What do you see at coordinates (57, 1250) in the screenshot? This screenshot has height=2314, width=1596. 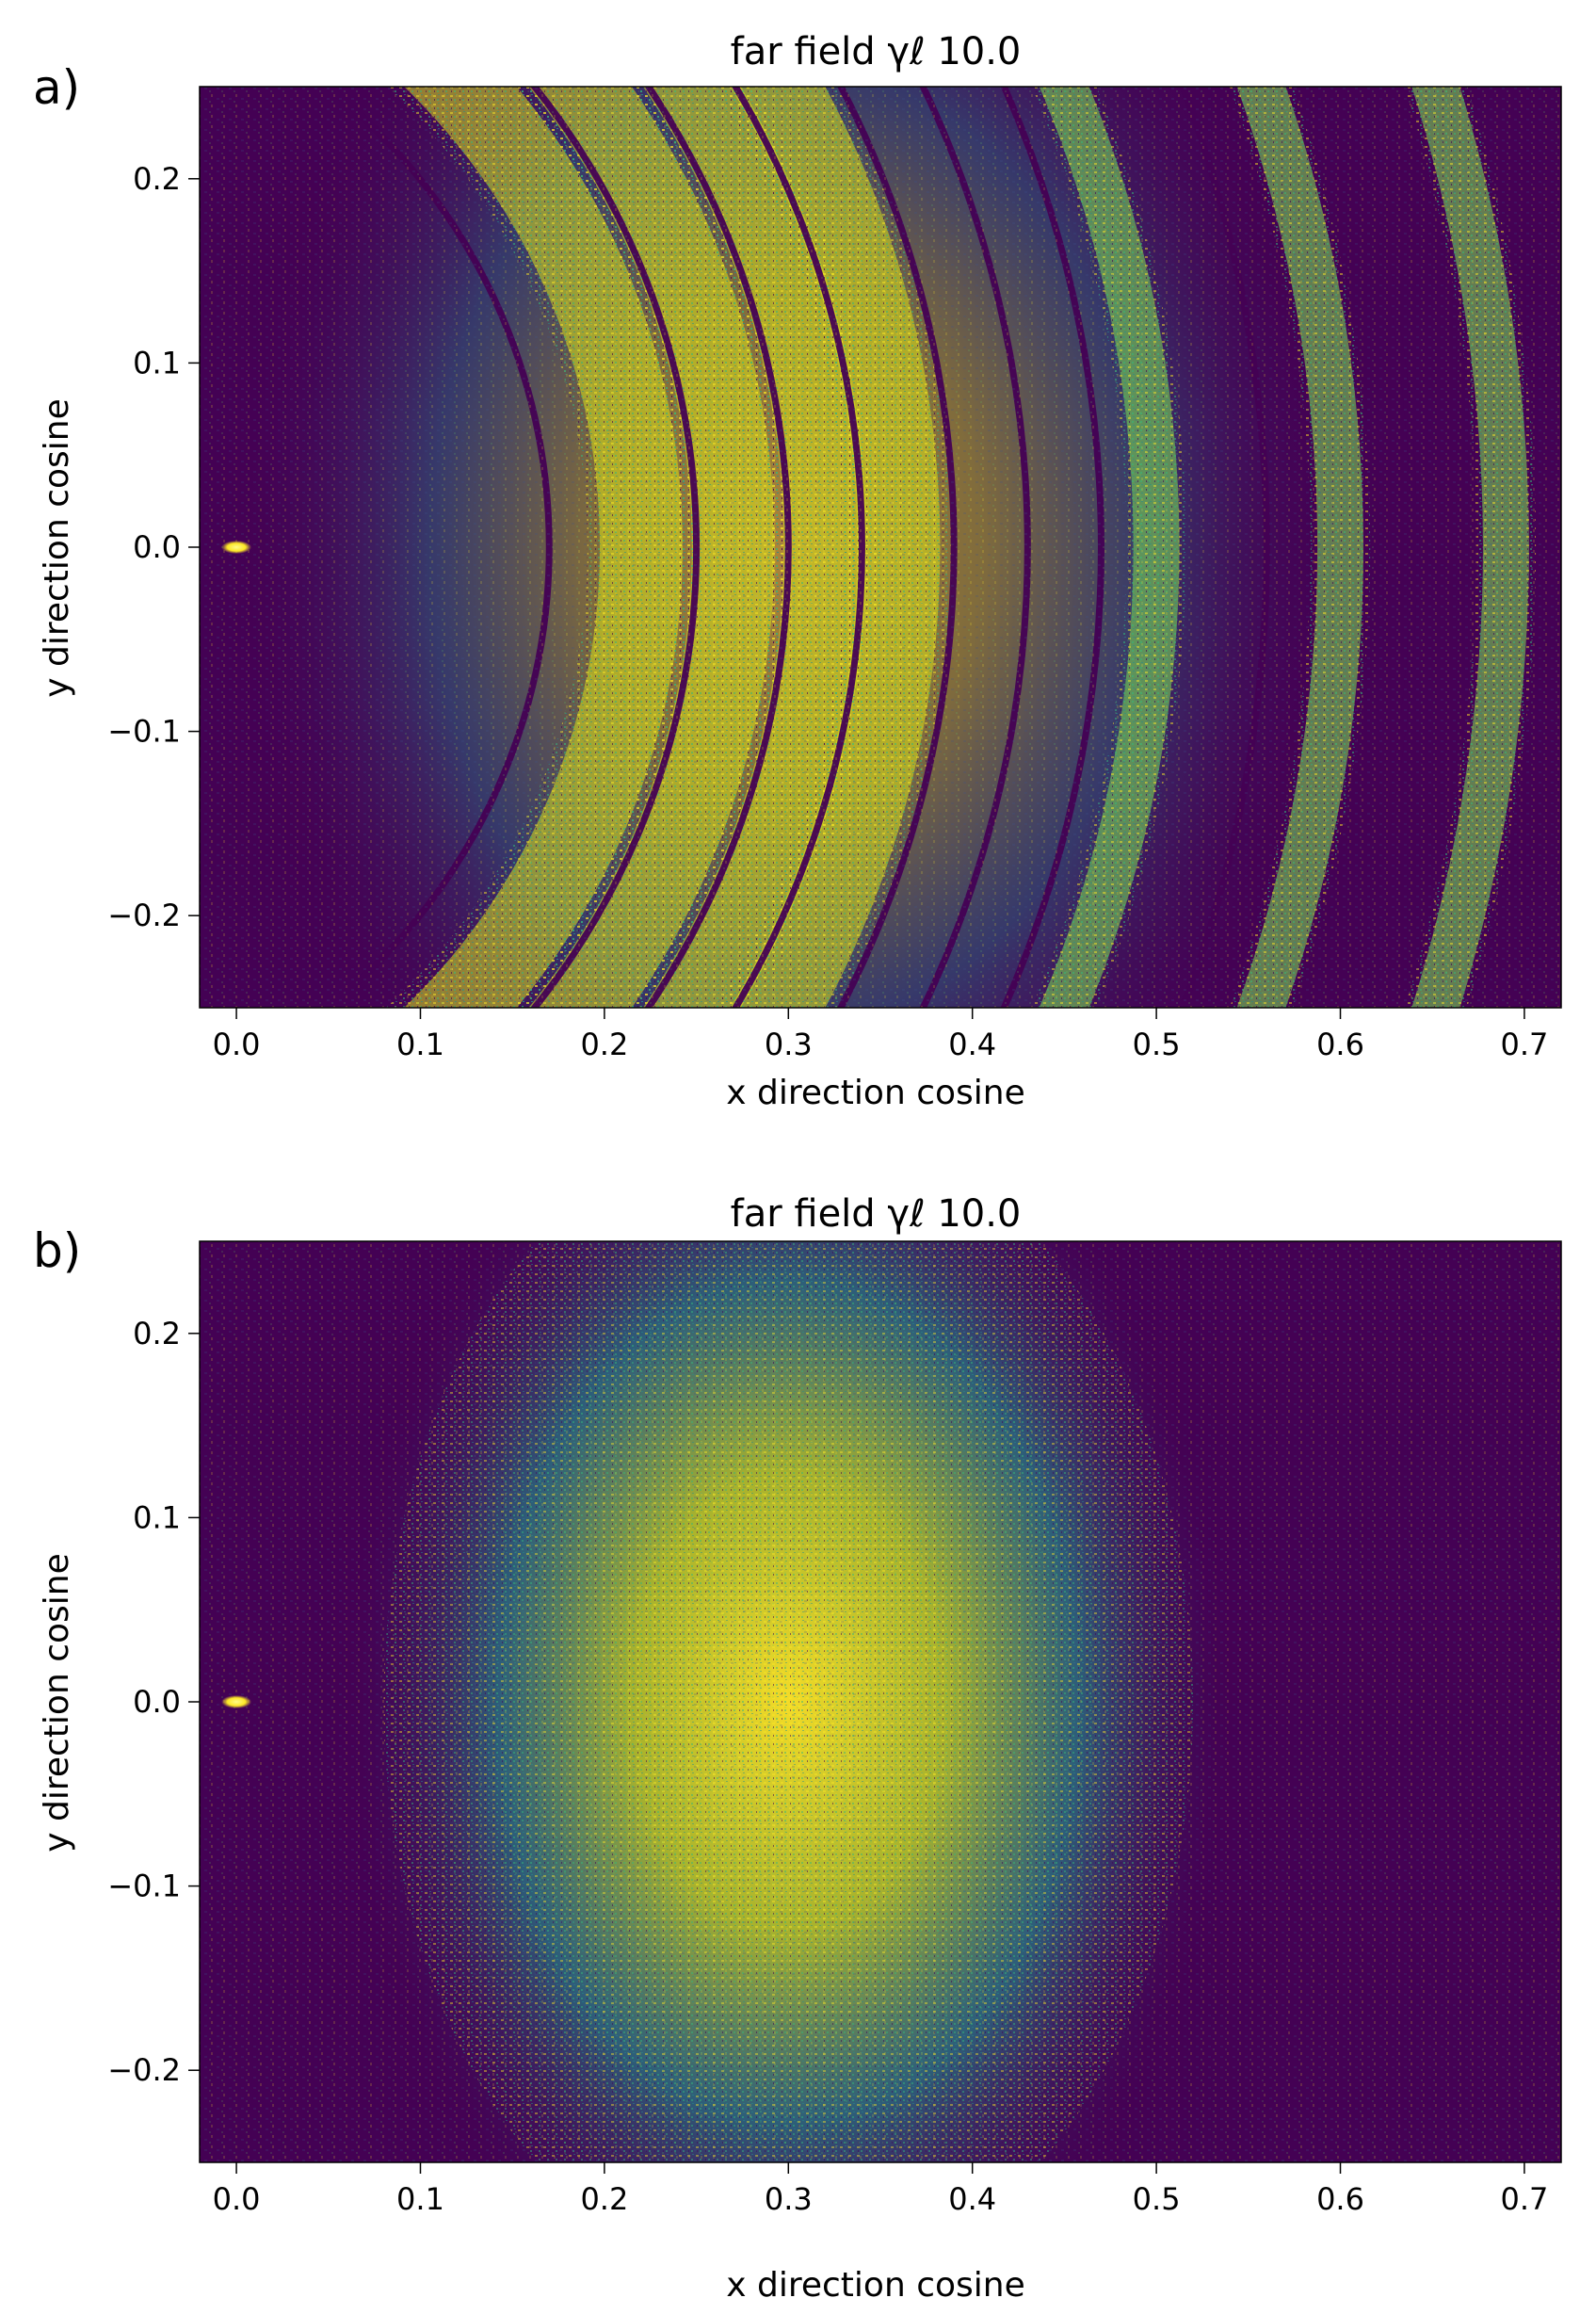 I see `panel-b-label: b)` at bounding box center [57, 1250].